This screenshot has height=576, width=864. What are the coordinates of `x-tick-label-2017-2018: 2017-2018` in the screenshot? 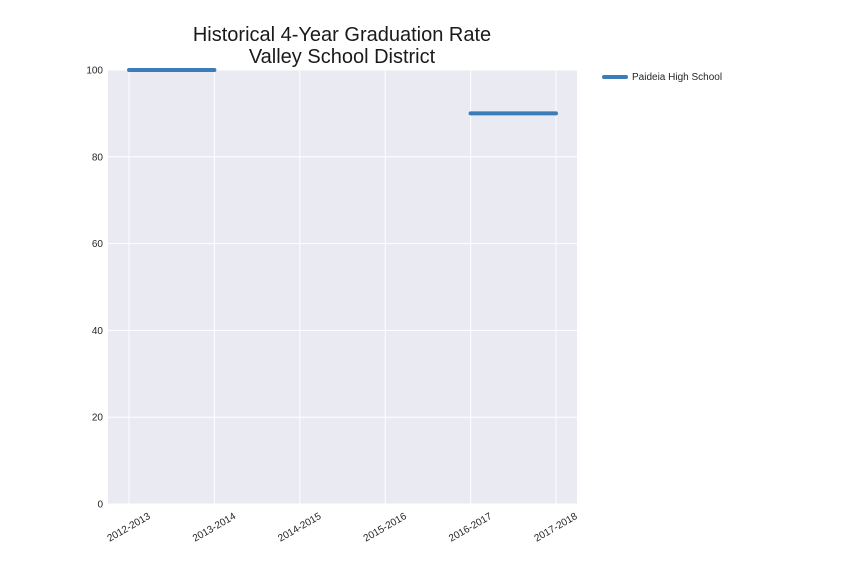 It's located at (556, 528).